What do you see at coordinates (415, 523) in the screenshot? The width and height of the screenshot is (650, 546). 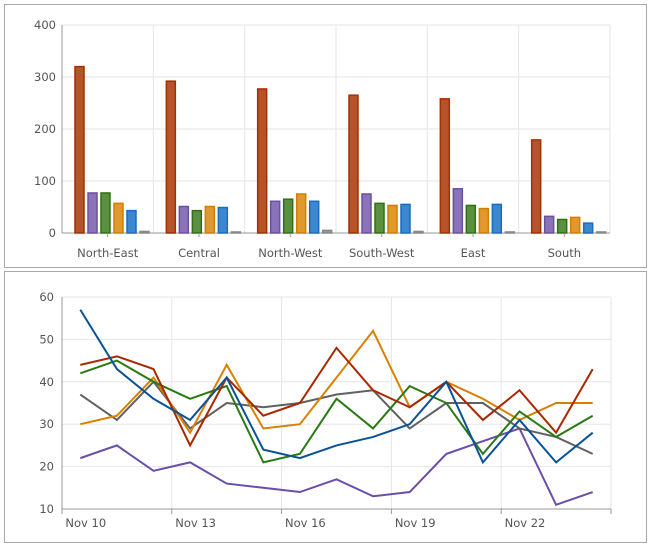 I see `x-tick-label: Nov 19` at bounding box center [415, 523].